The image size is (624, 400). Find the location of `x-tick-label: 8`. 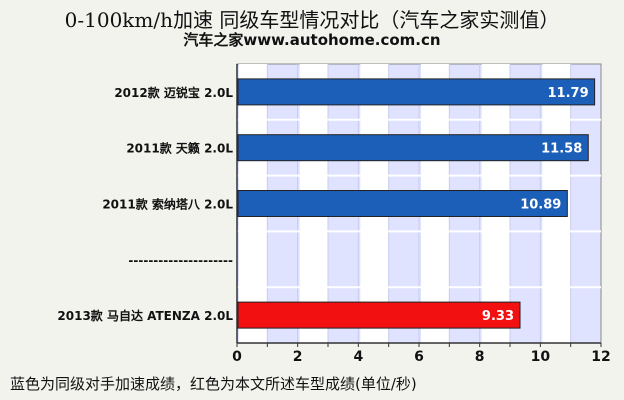

x-tick-label: 8 is located at coordinates (480, 357).